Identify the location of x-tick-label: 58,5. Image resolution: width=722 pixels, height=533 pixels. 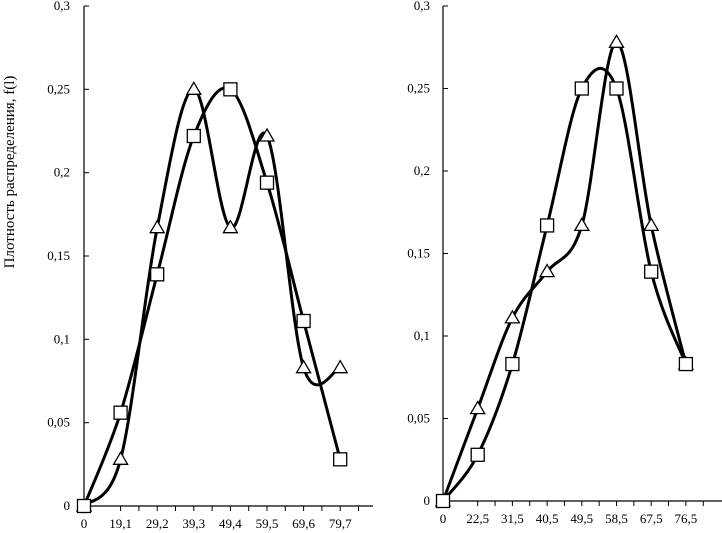
(616, 518).